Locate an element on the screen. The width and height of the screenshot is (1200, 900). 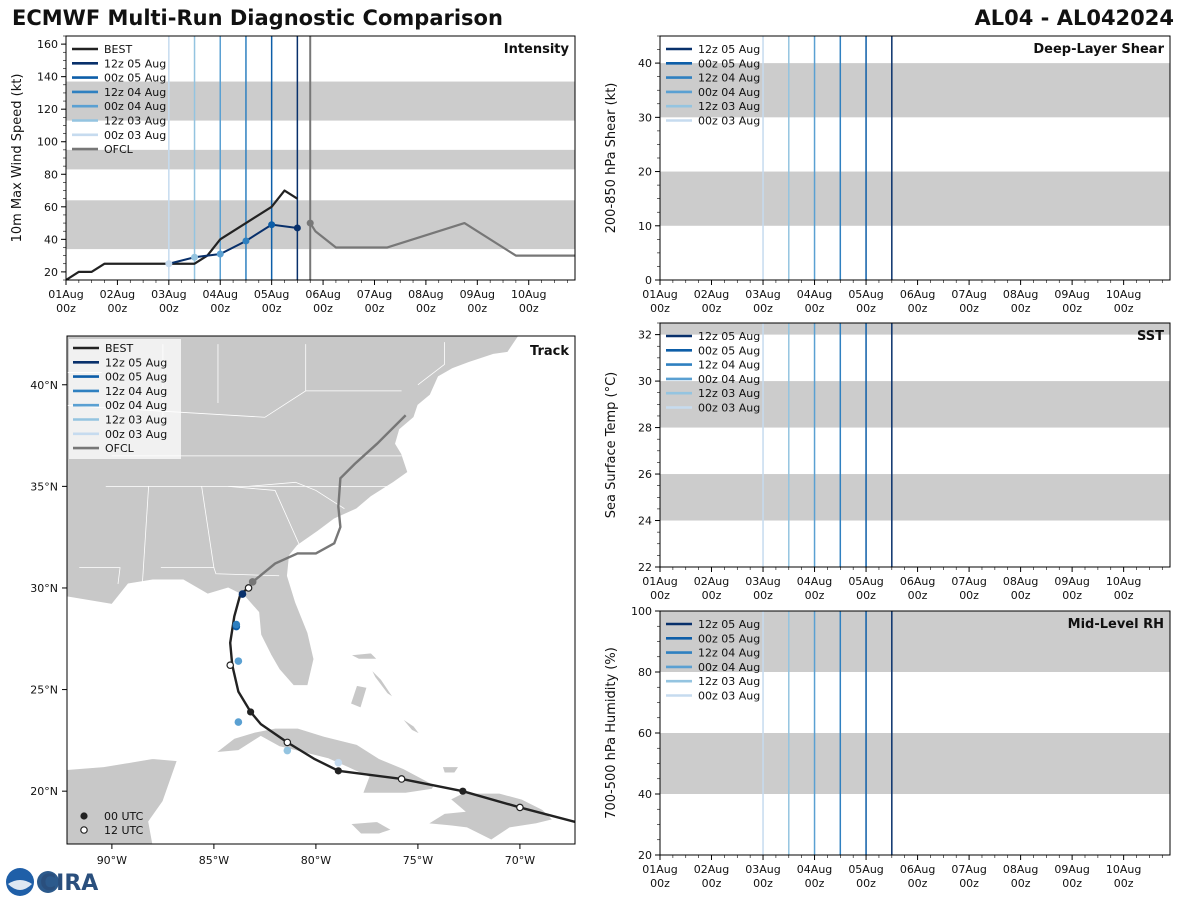
sst-ylabel: Sea Surface Temp (°C) is located at coordinates (611, 445).